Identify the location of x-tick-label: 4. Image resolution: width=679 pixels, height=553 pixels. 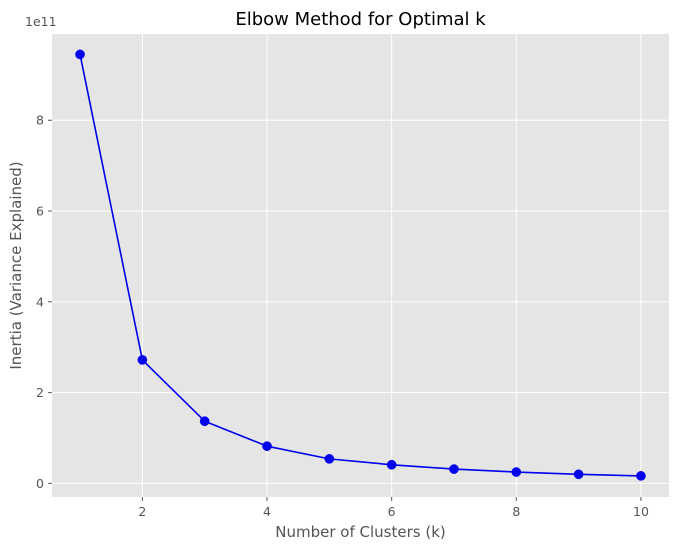
(267, 511).